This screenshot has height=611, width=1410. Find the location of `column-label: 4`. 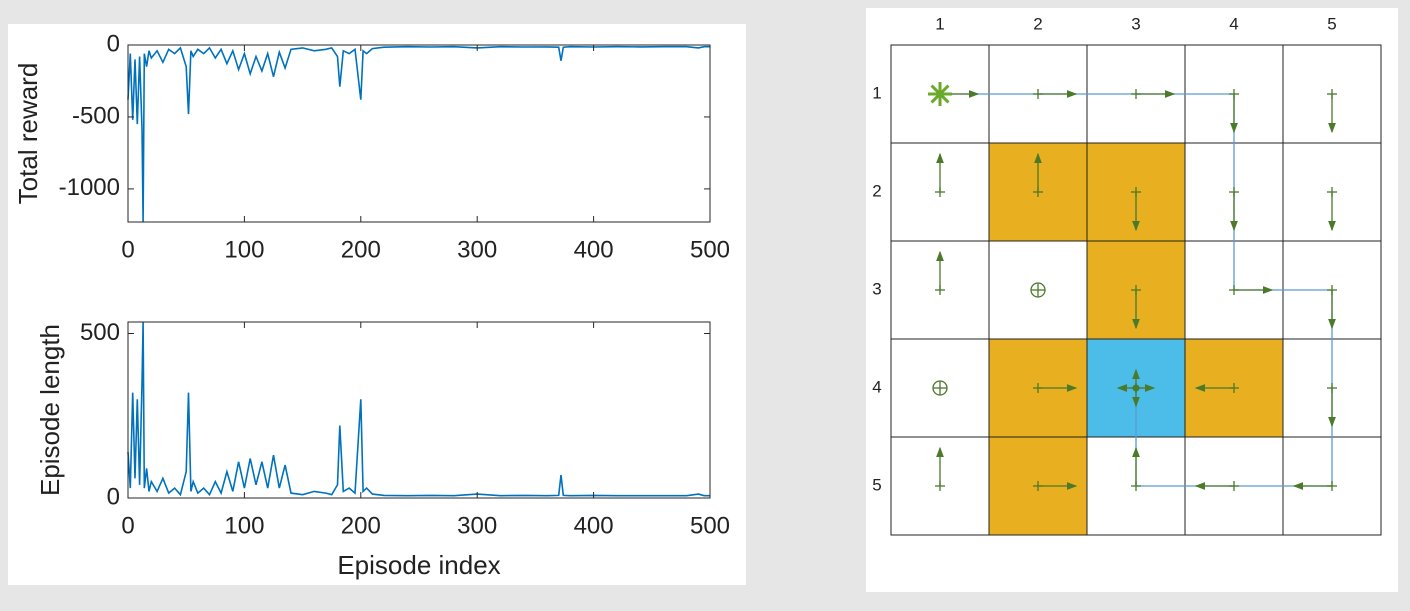

column-label: 4 is located at coordinates (1233, 23).